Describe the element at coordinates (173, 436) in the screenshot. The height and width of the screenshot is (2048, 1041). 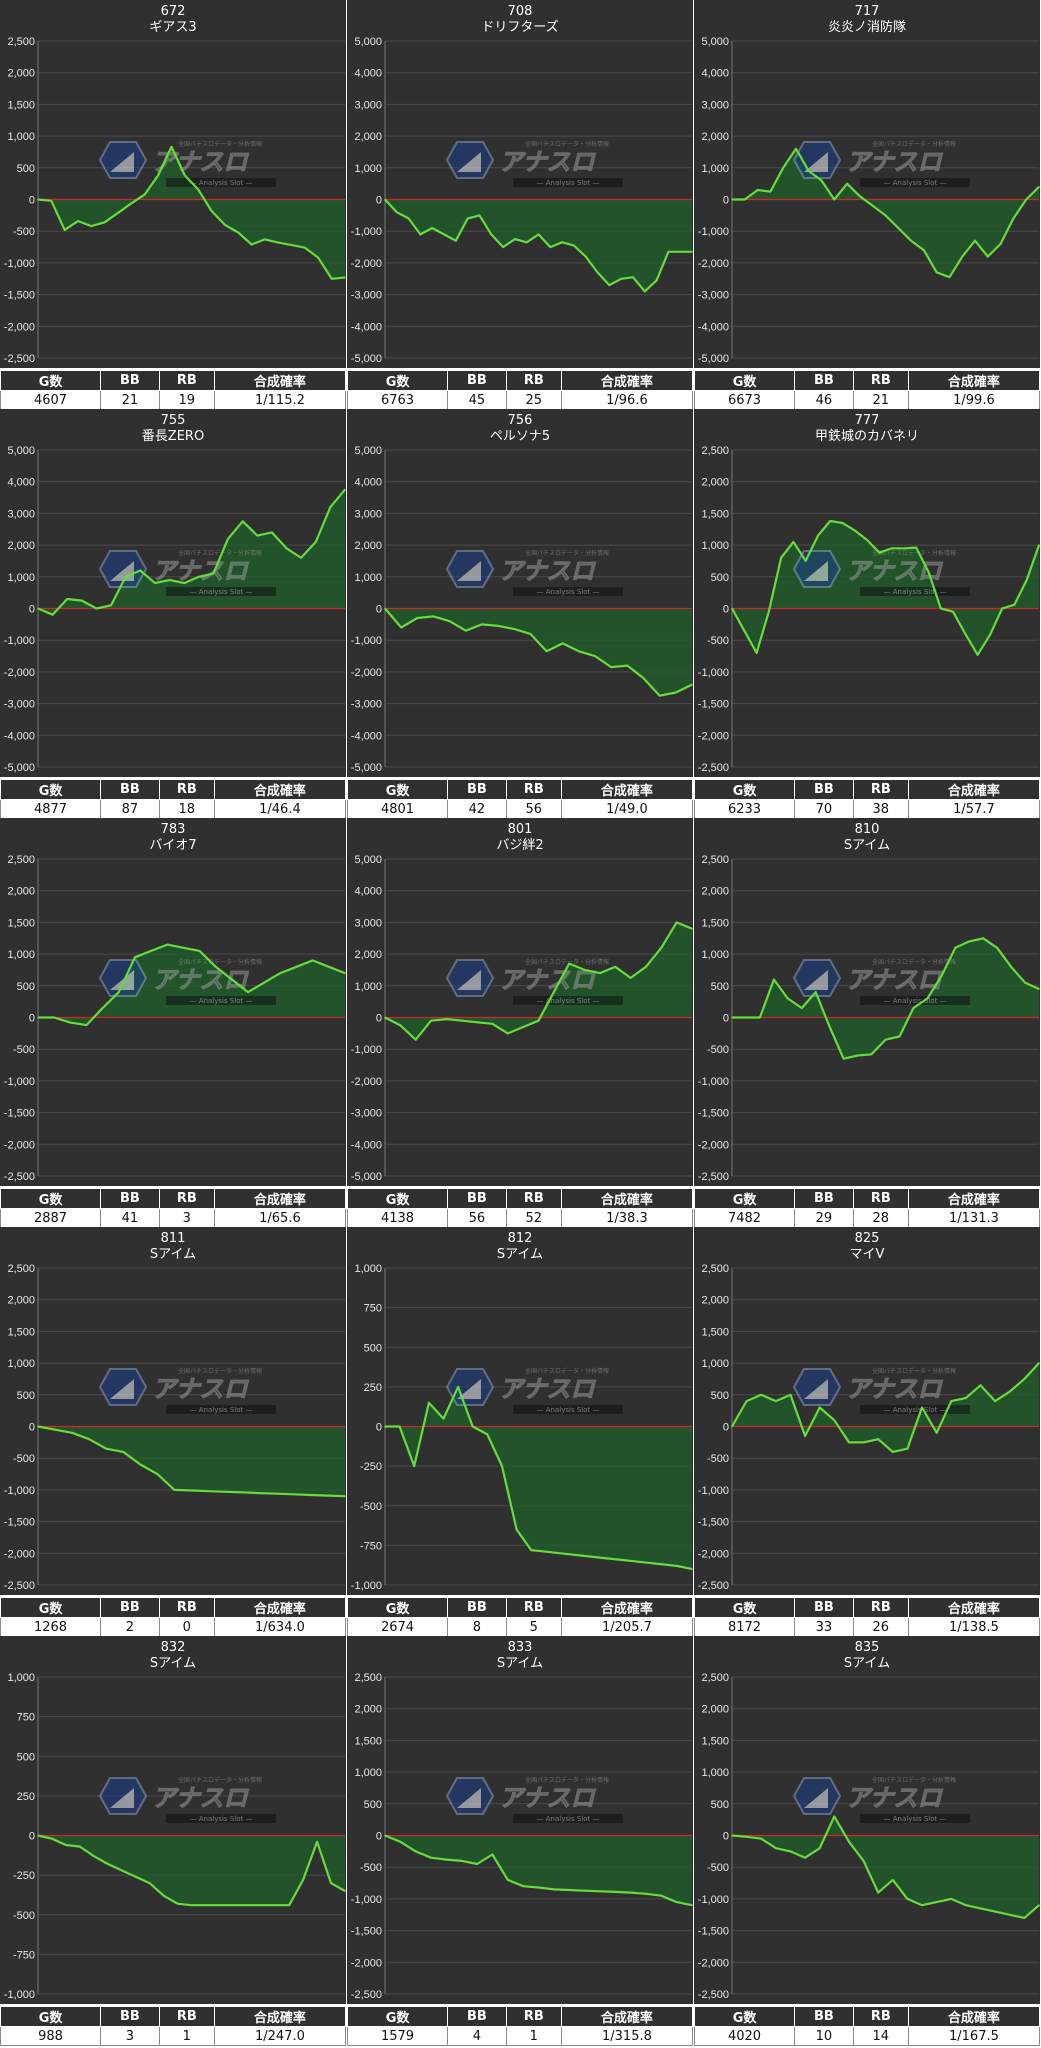
I see `chart-subtitle: 番長ZERO` at that location.